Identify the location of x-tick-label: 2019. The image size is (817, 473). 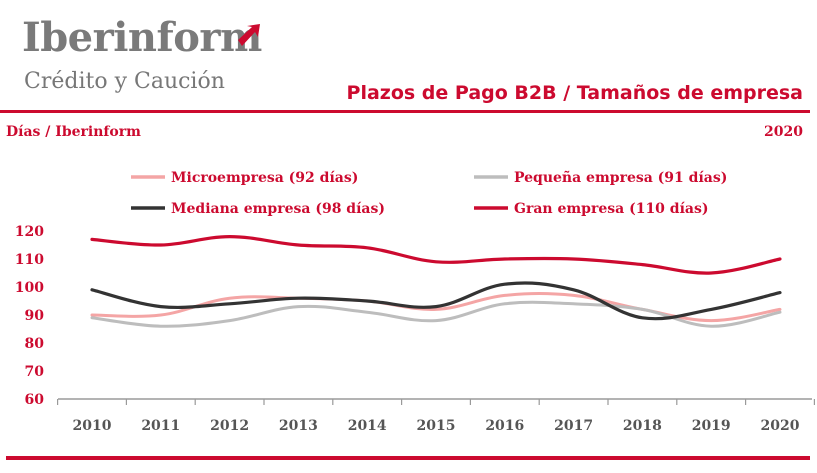
(711, 426).